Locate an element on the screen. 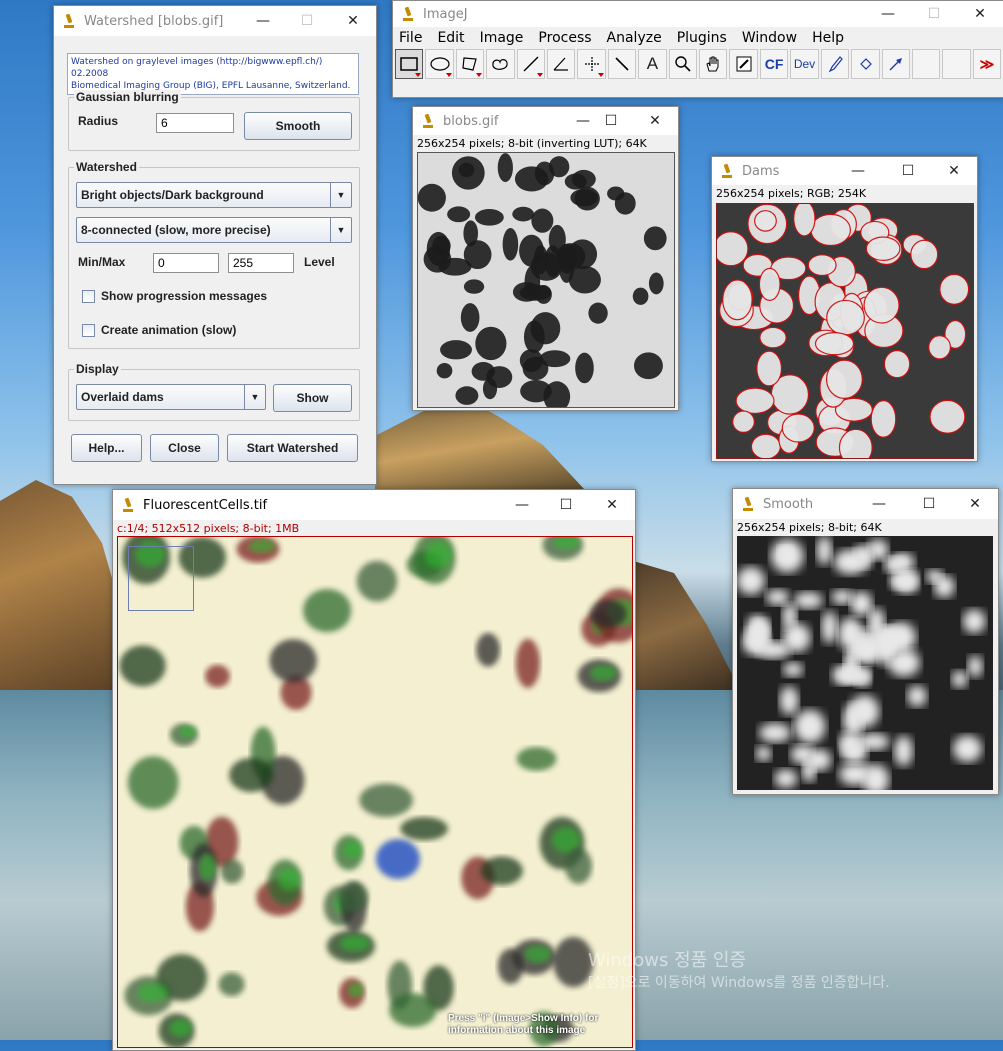 The height and width of the screenshot is (1051, 1003). menu-help: Help is located at coordinates (828, 38).